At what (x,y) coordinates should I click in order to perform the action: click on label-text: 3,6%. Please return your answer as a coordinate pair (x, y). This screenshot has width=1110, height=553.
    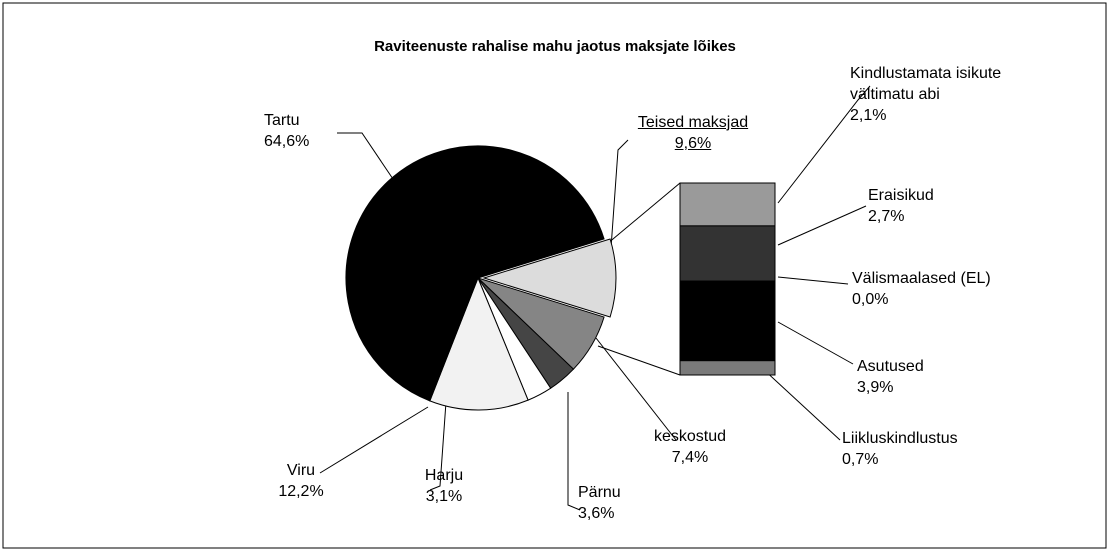
    Looking at the image, I should click on (596, 513).